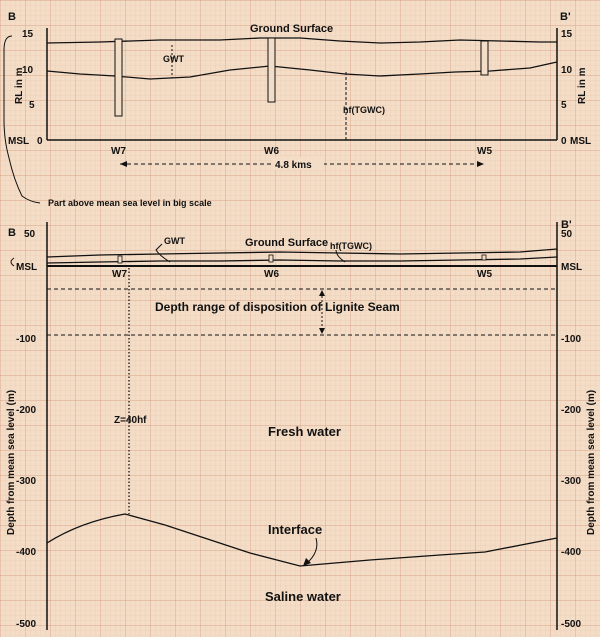 The width and height of the screenshot is (600, 637). Describe the element at coordinates (18, 141) in the screenshot. I see `top-msl-left: MSL` at that location.